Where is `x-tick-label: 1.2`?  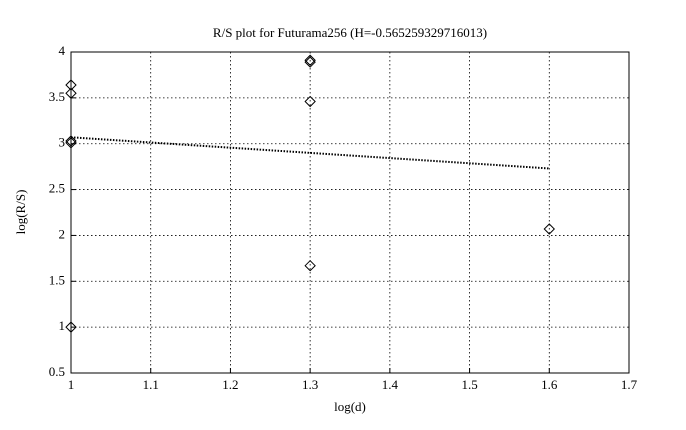 x-tick-label: 1.2 is located at coordinates (230, 384).